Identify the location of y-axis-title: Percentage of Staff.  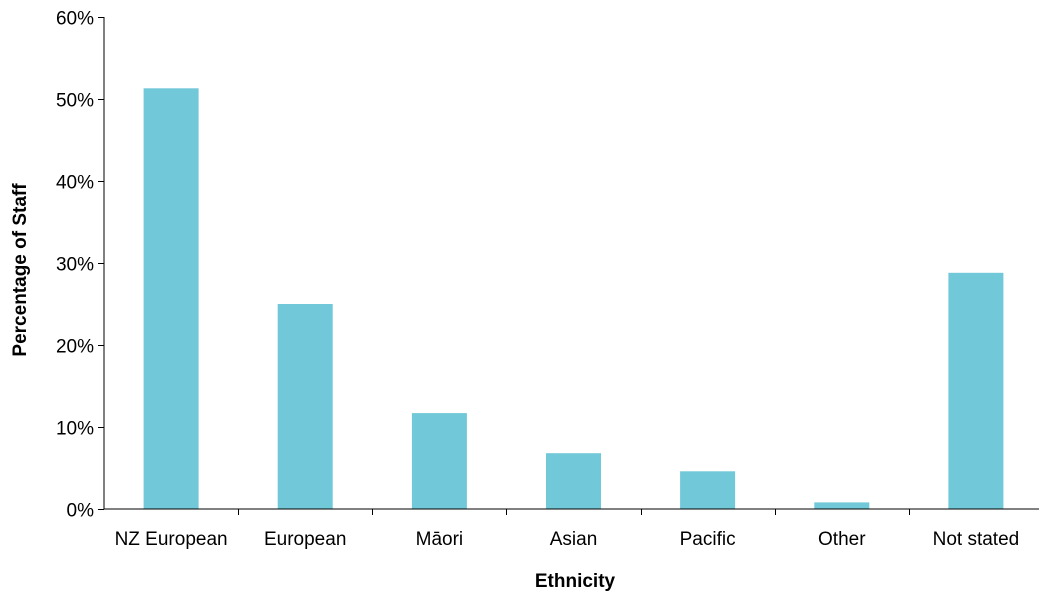
(20, 270).